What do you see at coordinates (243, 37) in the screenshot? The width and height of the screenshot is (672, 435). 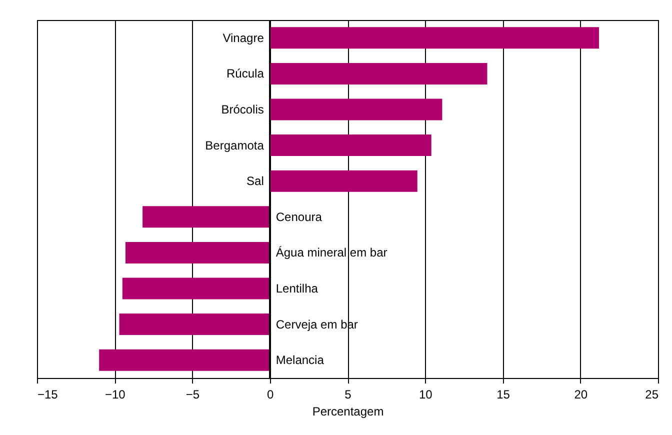 I see `y-tick-label: Vinagre` at bounding box center [243, 37].